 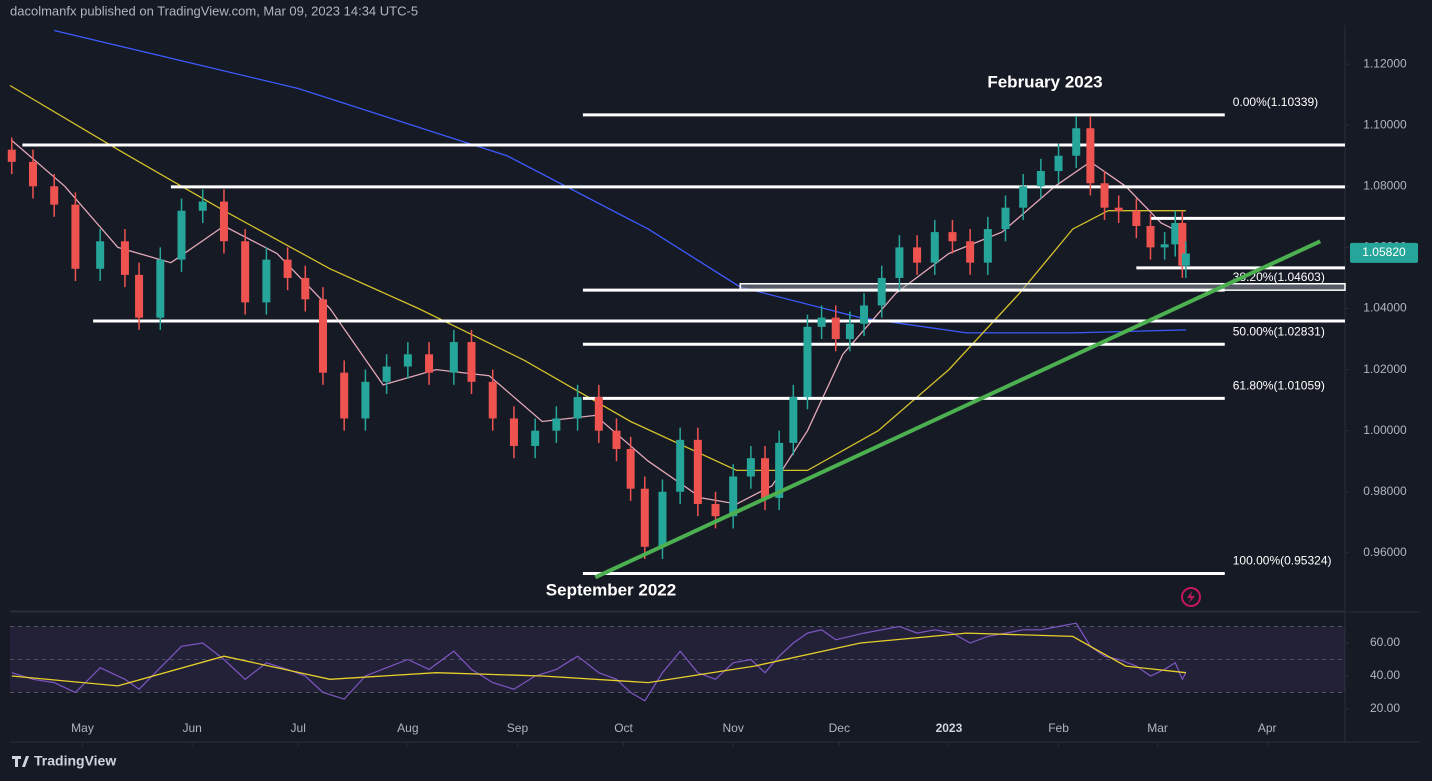 I want to click on last-price-box, so click(x=1384, y=252).